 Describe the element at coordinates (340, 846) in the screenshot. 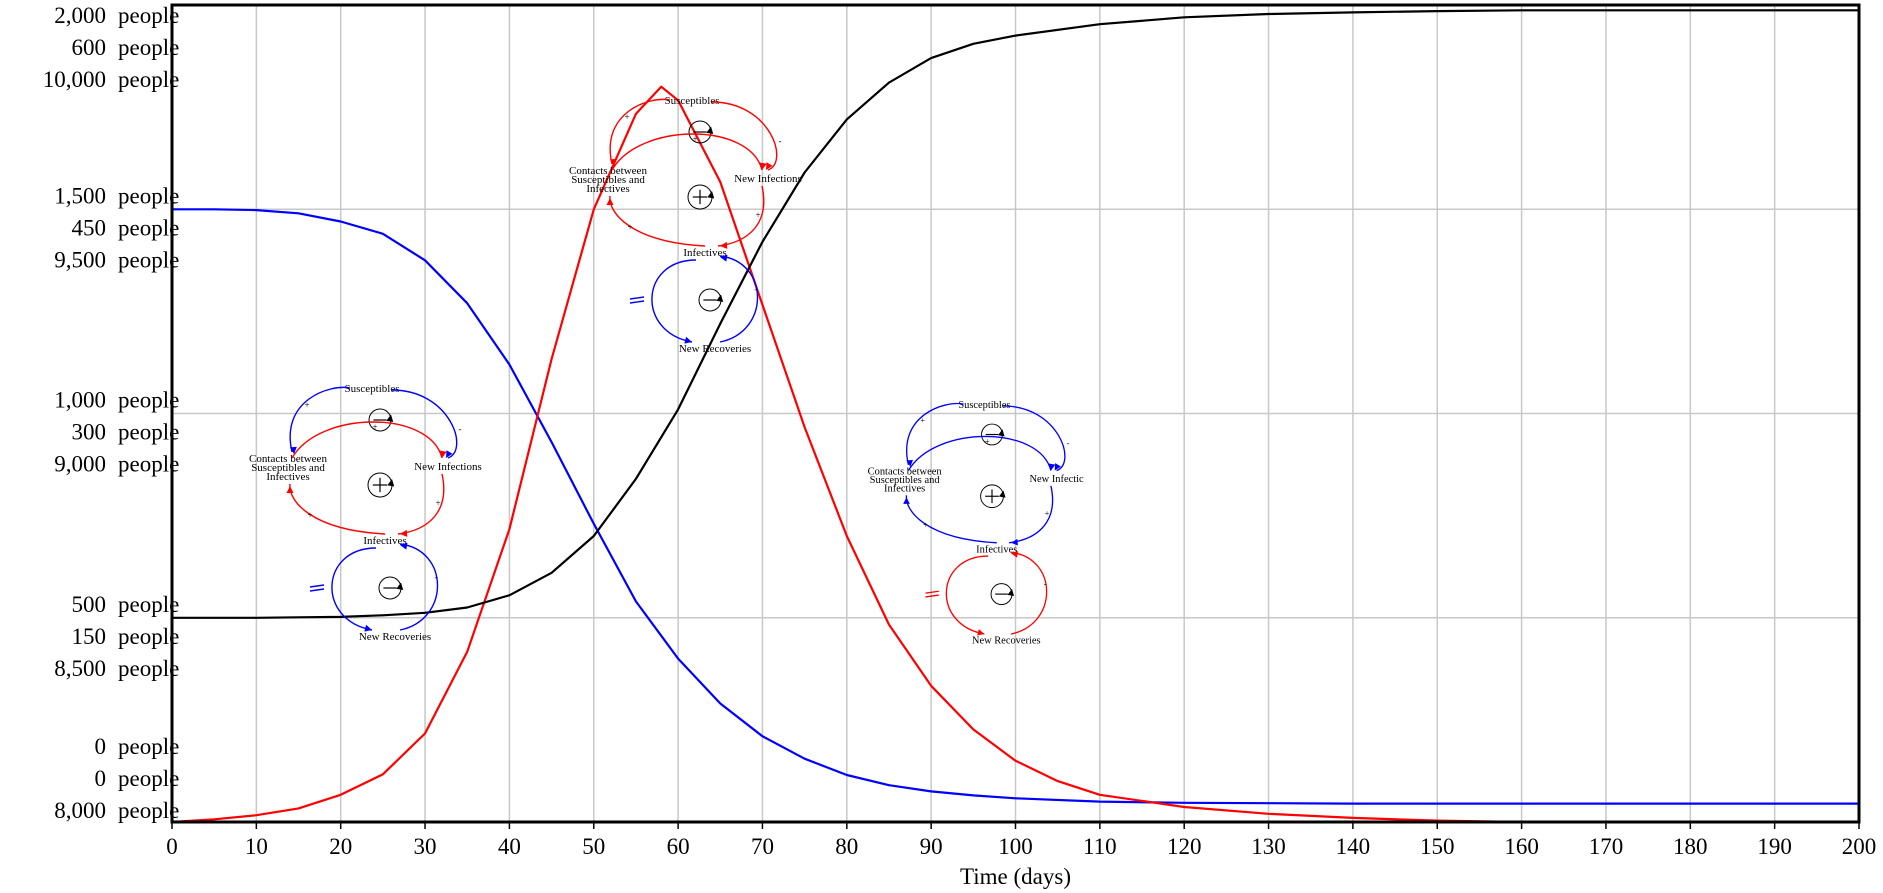

I see `x-tick-label: 20` at that location.